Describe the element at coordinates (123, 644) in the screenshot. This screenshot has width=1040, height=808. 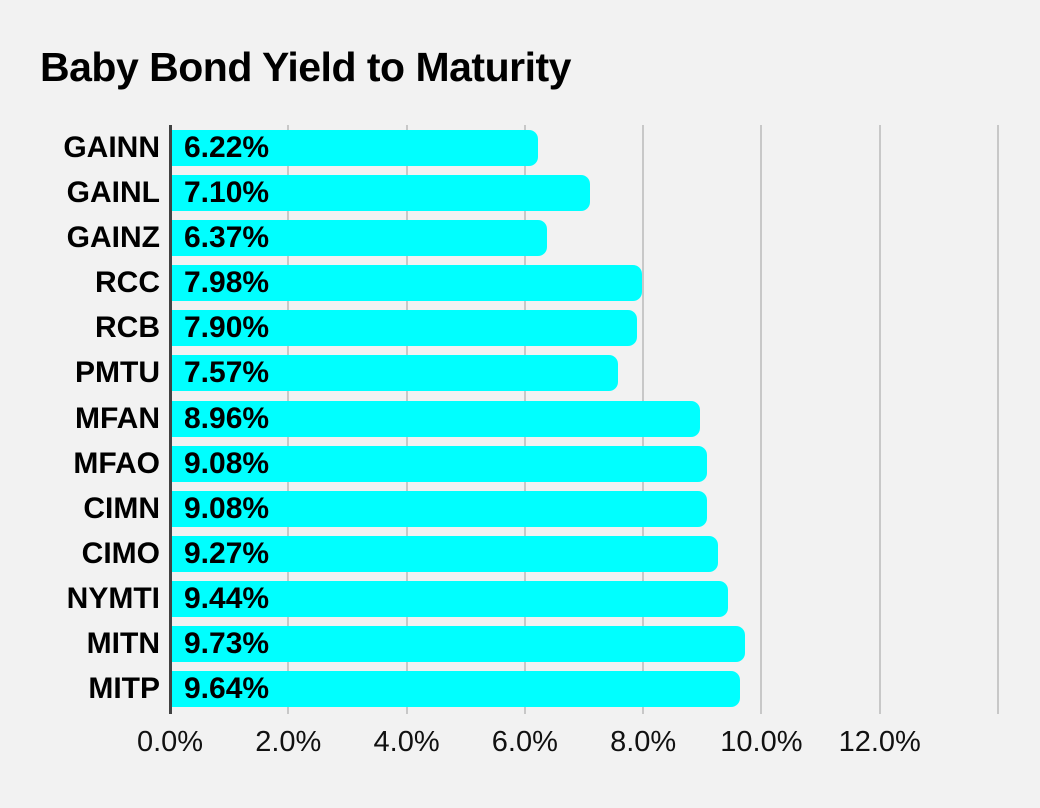
I see `category-label: MITN` at that location.